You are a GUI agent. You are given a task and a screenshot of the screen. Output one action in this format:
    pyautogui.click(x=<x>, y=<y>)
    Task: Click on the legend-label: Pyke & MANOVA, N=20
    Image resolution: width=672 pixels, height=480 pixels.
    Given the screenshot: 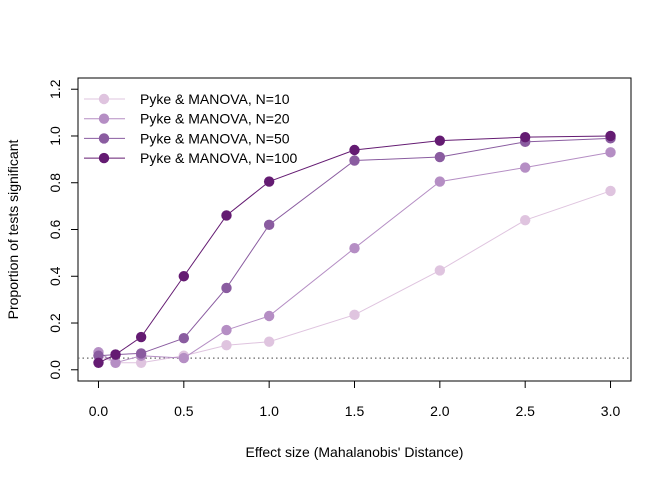 What is the action you would take?
    pyautogui.click(x=215, y=119)
    